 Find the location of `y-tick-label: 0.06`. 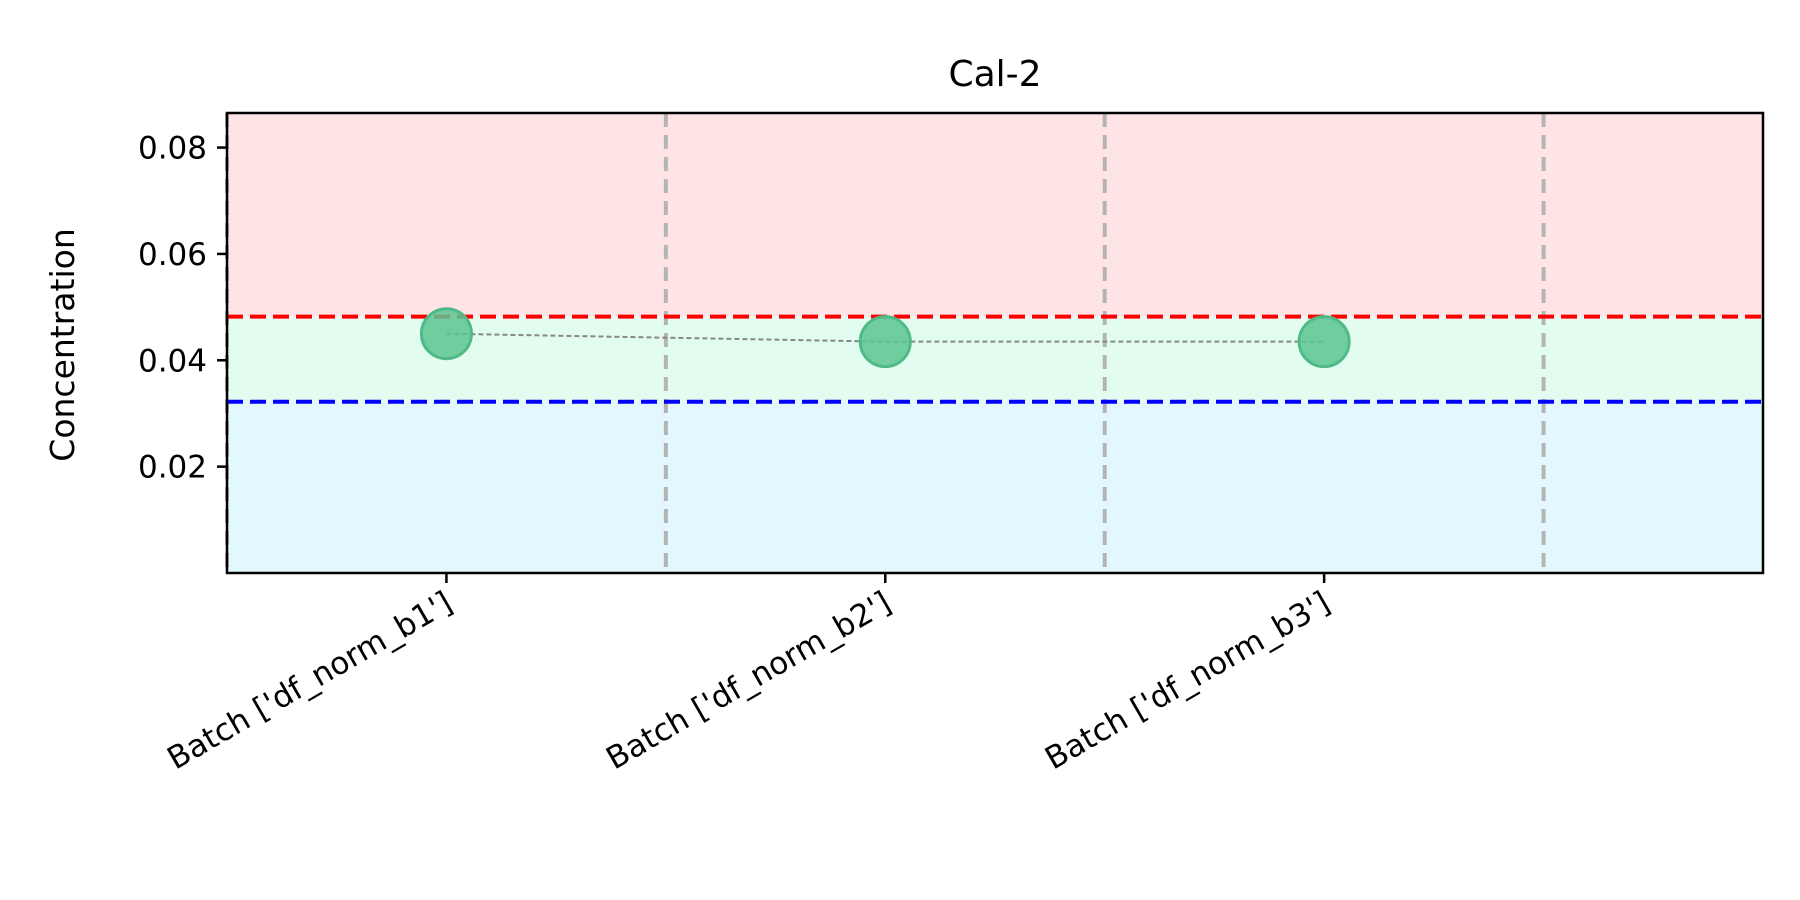

y-tick-label: 0.06 is located at coordinates (172, 255).